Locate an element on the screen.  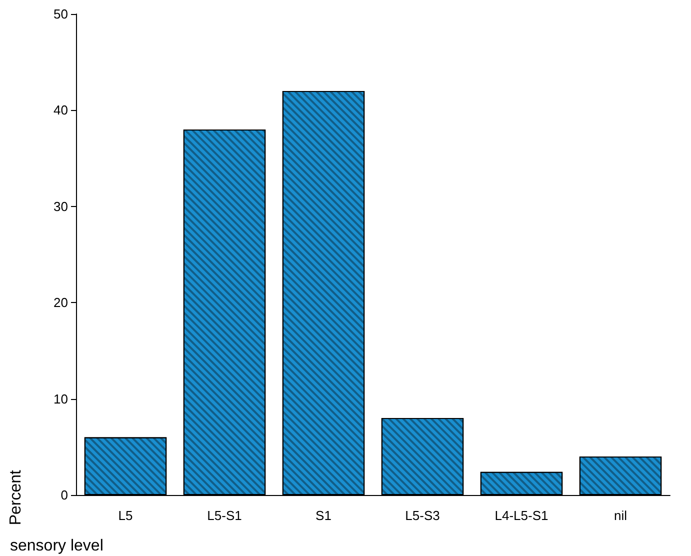
x-tick-label: L5-S1 is located at coordinates (224, 515).